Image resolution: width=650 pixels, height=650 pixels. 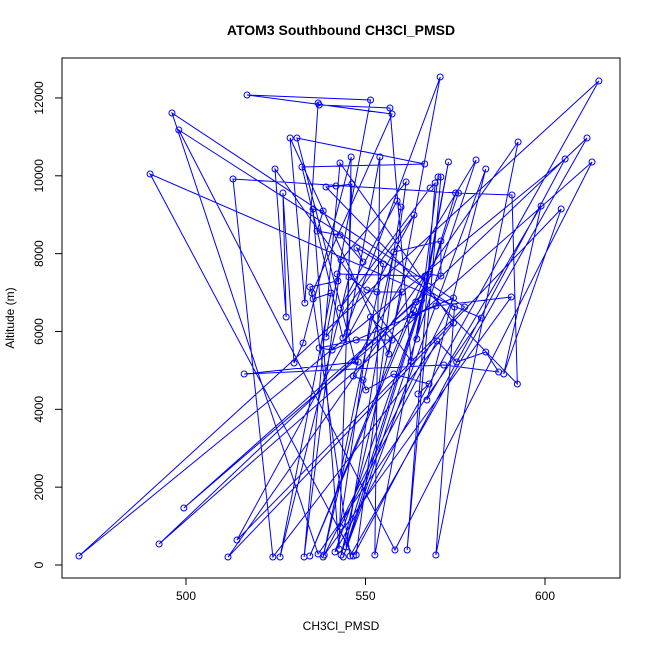 What do you see at coordinates (545, 596) in the screenshot?
I see `x-tick-label: 600` at bounding box center [545, 596].